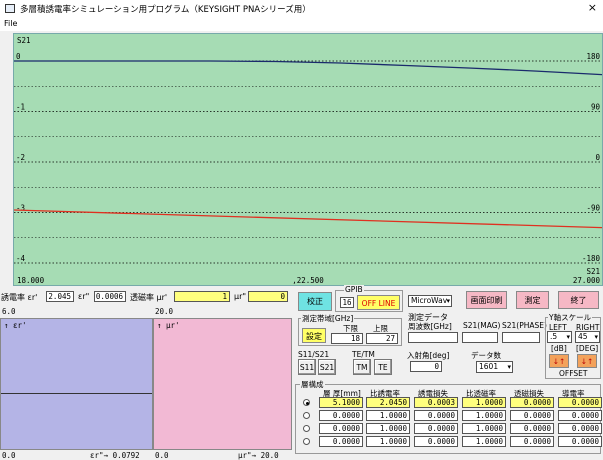 The width and height of the screenshot is (603, 460). Describe the element at coordinates (314, 354) in the screenshot. I see `sparam-label: S11/S21` at that location.